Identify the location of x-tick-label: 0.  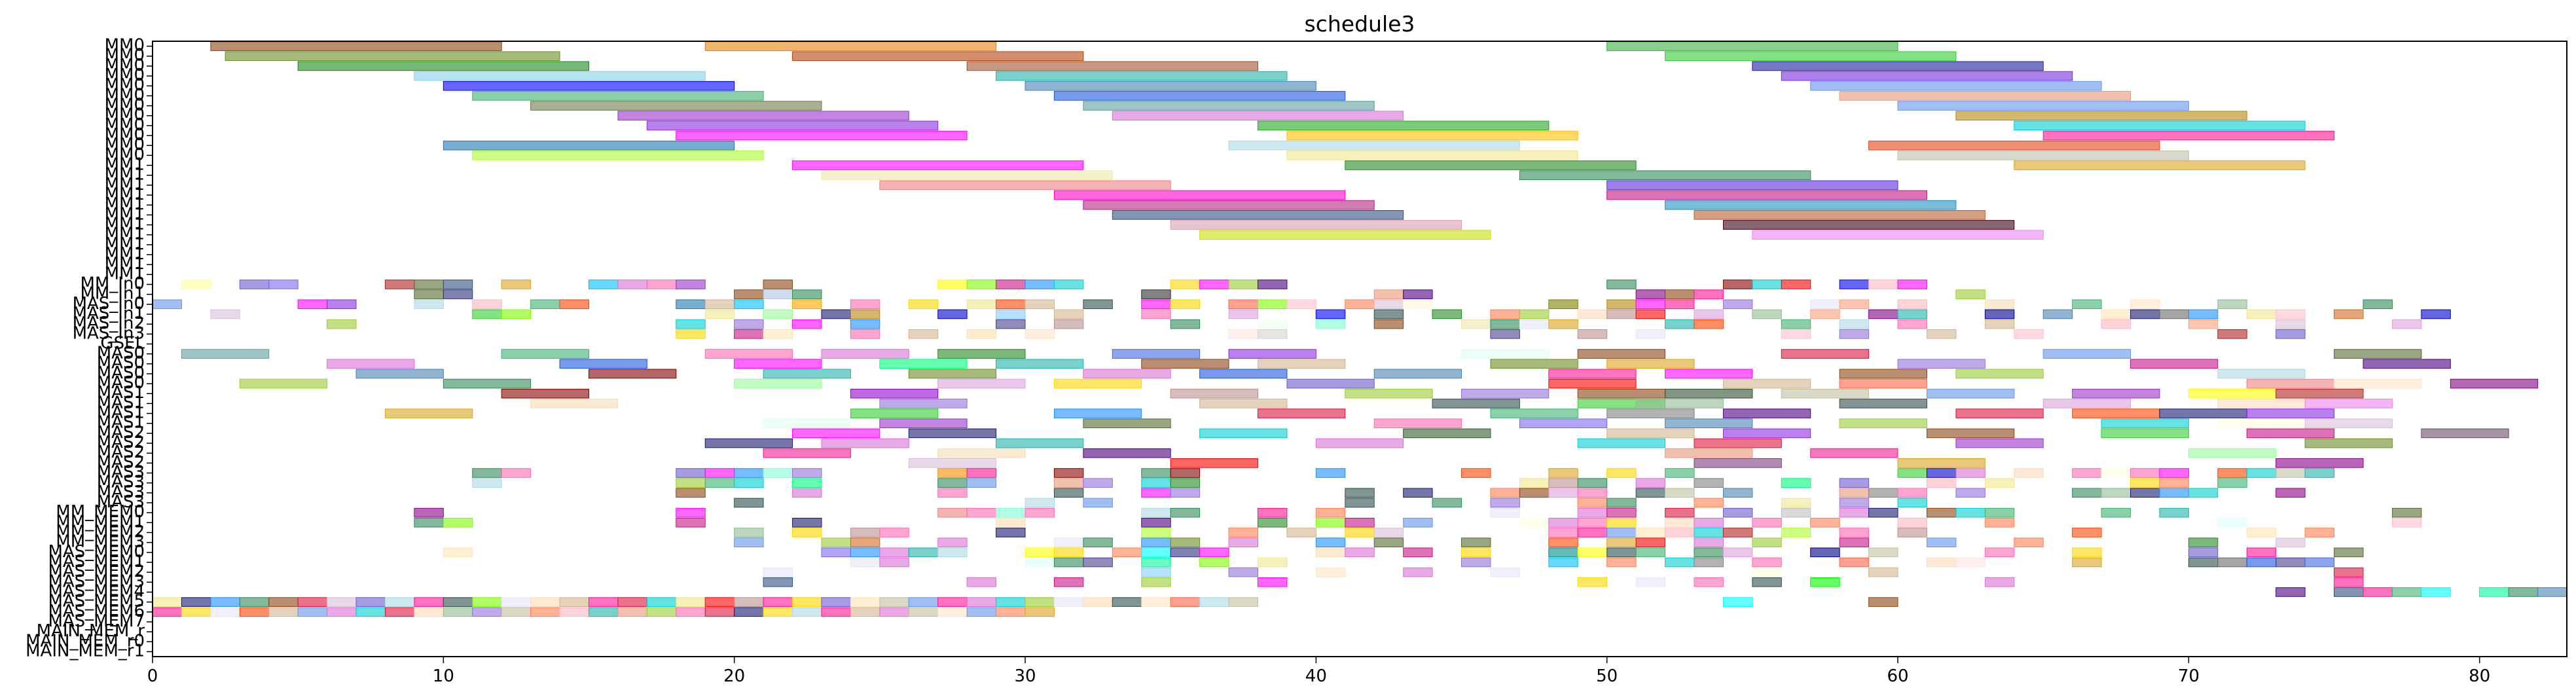
(152, 676).